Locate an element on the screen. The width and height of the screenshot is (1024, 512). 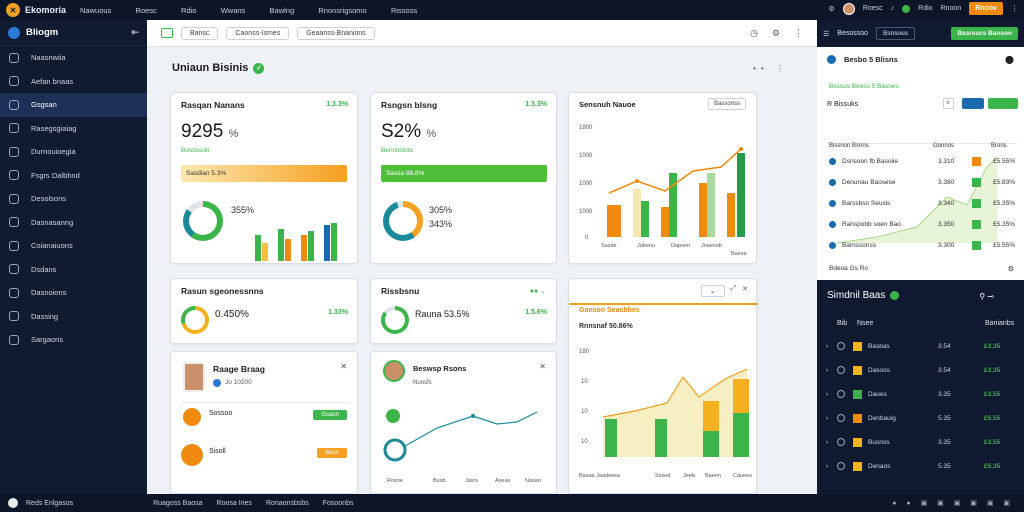
top-right-item: Rnoon is located at coordinates (951, 8).